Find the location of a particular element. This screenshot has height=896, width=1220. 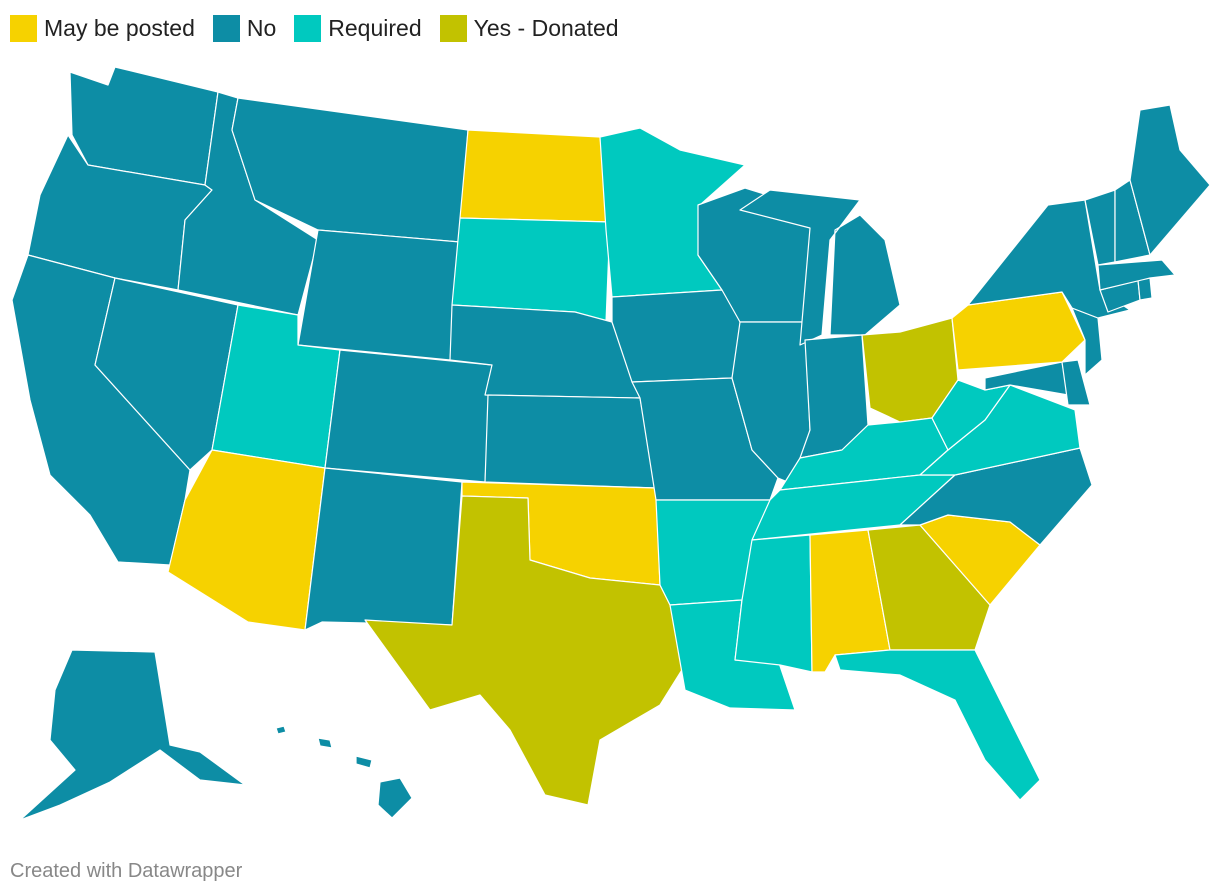

state-texas is located at coordinates (525, 650).